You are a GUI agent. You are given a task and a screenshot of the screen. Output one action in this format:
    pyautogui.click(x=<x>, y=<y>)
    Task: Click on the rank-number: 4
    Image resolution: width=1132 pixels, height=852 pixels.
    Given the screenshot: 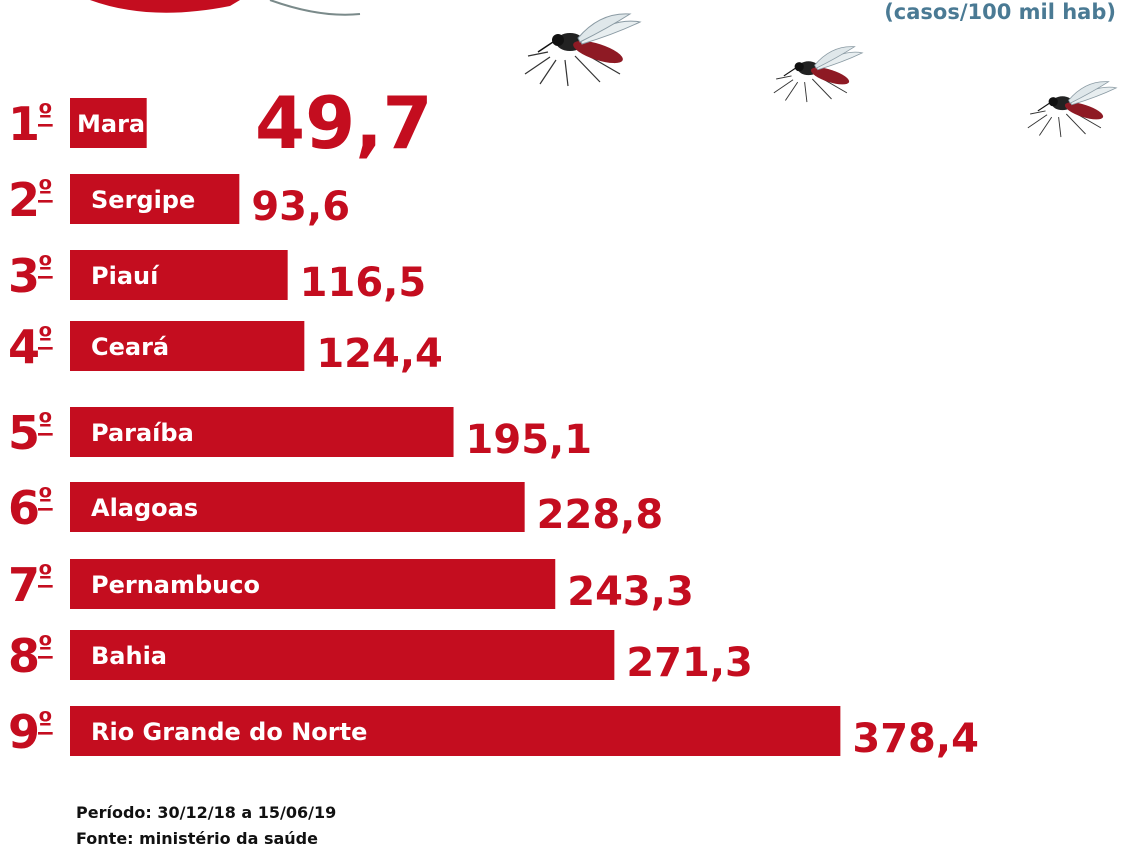 What is the action you would take?
    pyautogui.click(x=24, y=347)
    